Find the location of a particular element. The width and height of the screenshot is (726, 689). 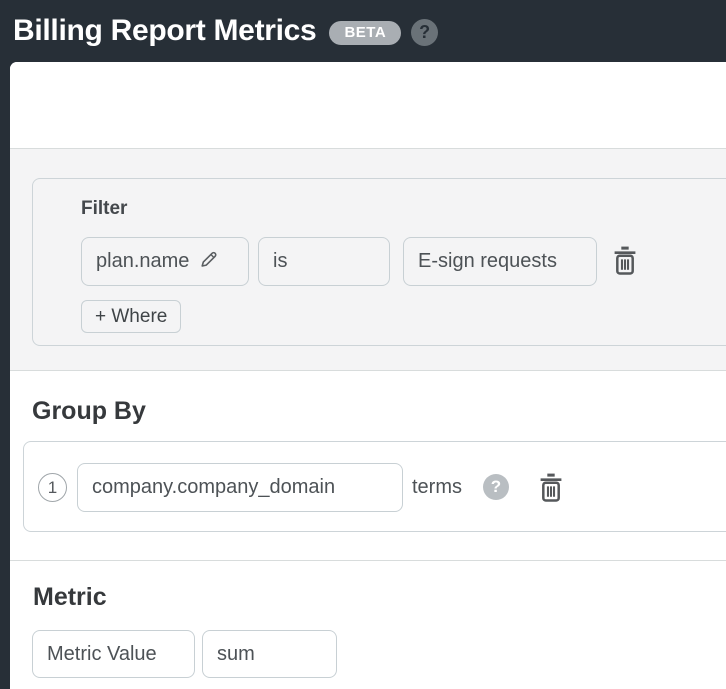

metric-aggregation-value: sum is located at coordinates (236, 653).